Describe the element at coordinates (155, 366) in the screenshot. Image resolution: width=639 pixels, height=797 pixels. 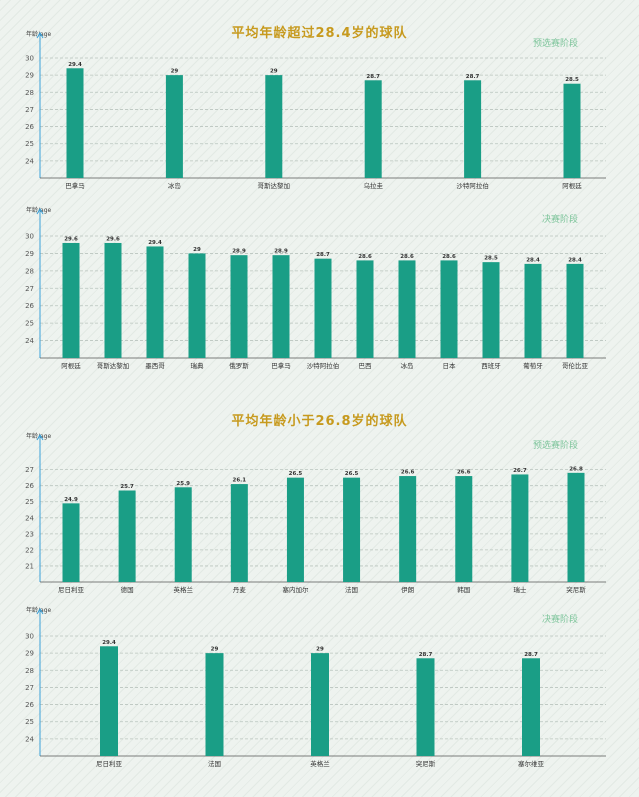
I see `x-tick-label: 墨西哥` at that location.